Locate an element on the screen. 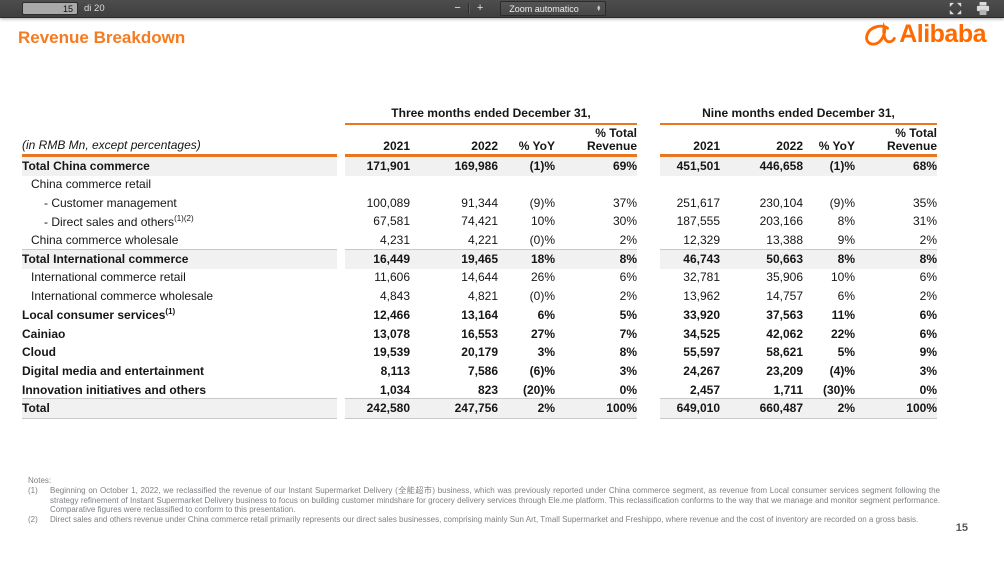 This screenshot has width=1004, height=564. select-arrows-icon: ▲ ▼ is located at coordinates (599, 8).